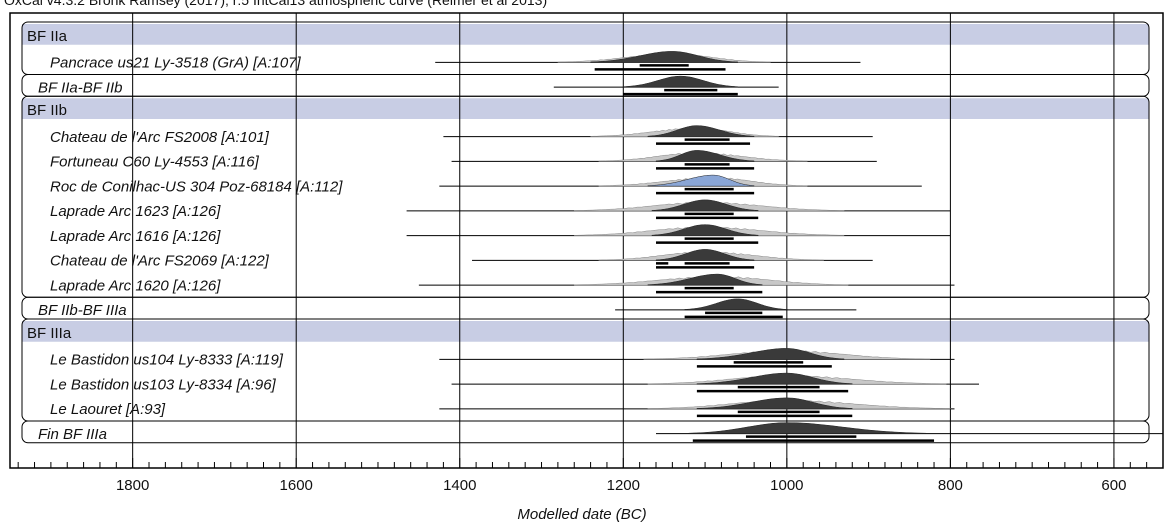 This screenshot has height=525, width=1165. I want to click on tick-label: 1000, so click(786, 485).